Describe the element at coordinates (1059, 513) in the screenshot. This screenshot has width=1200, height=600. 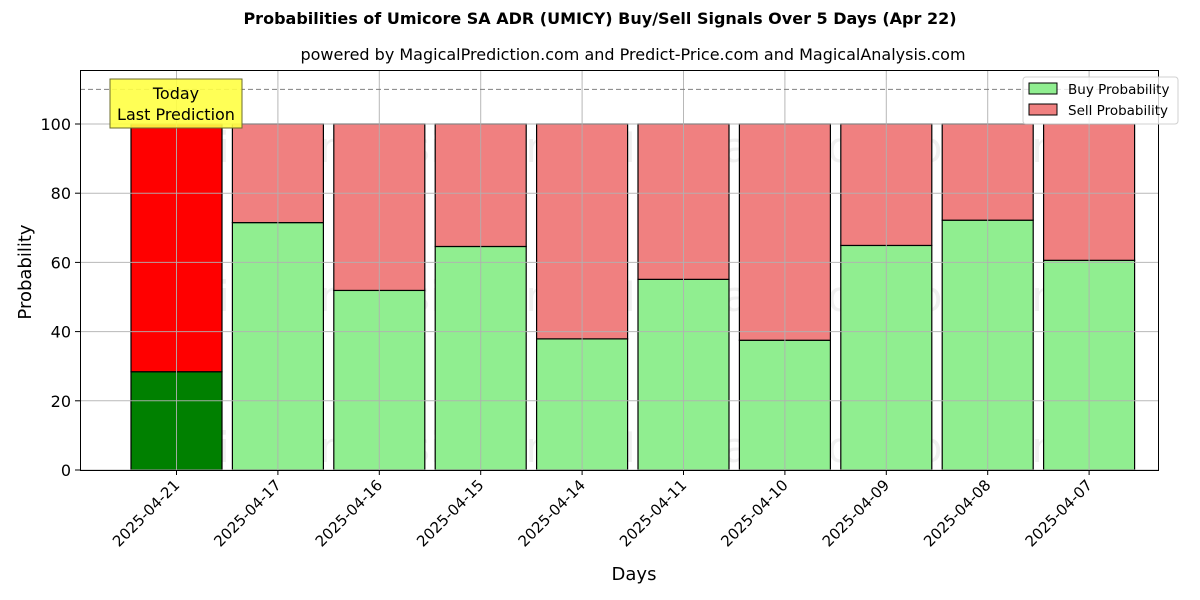
I see `x-tick-label: 2025-04-07` at that location.